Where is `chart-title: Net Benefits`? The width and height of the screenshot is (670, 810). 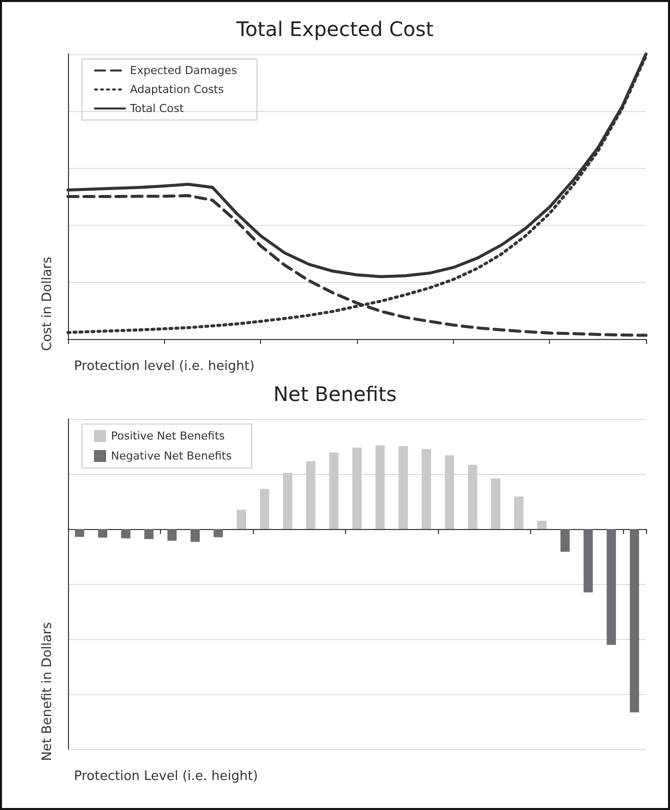 chart-title: Net Benefits is located at coordinates (335, 394).